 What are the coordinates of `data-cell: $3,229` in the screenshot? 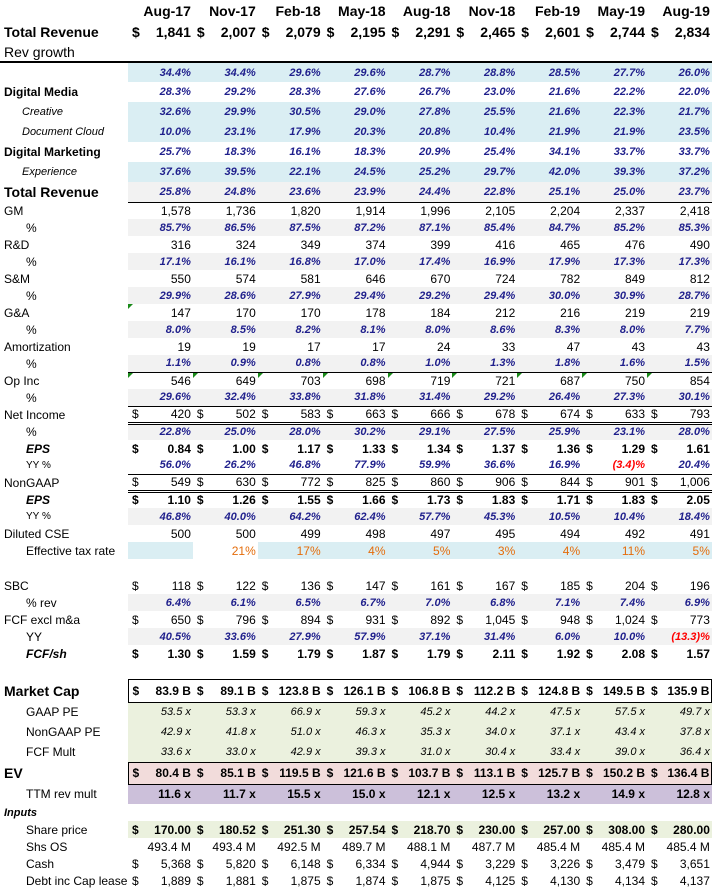 It's located at (484, 863).